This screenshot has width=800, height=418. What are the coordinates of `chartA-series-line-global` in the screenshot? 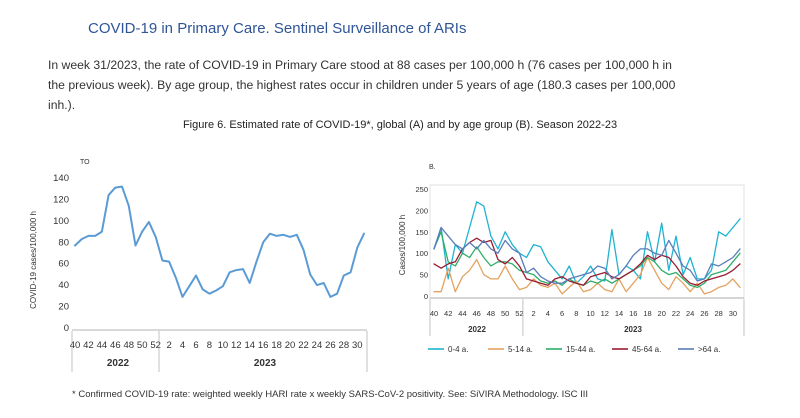 It's located at (219, 241).